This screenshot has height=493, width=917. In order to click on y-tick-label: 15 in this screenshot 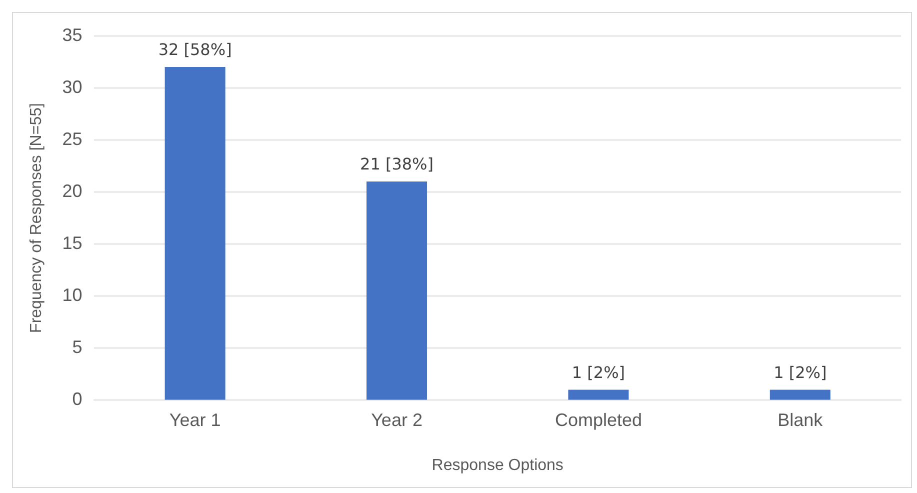, I will do `click(72, 242)`.